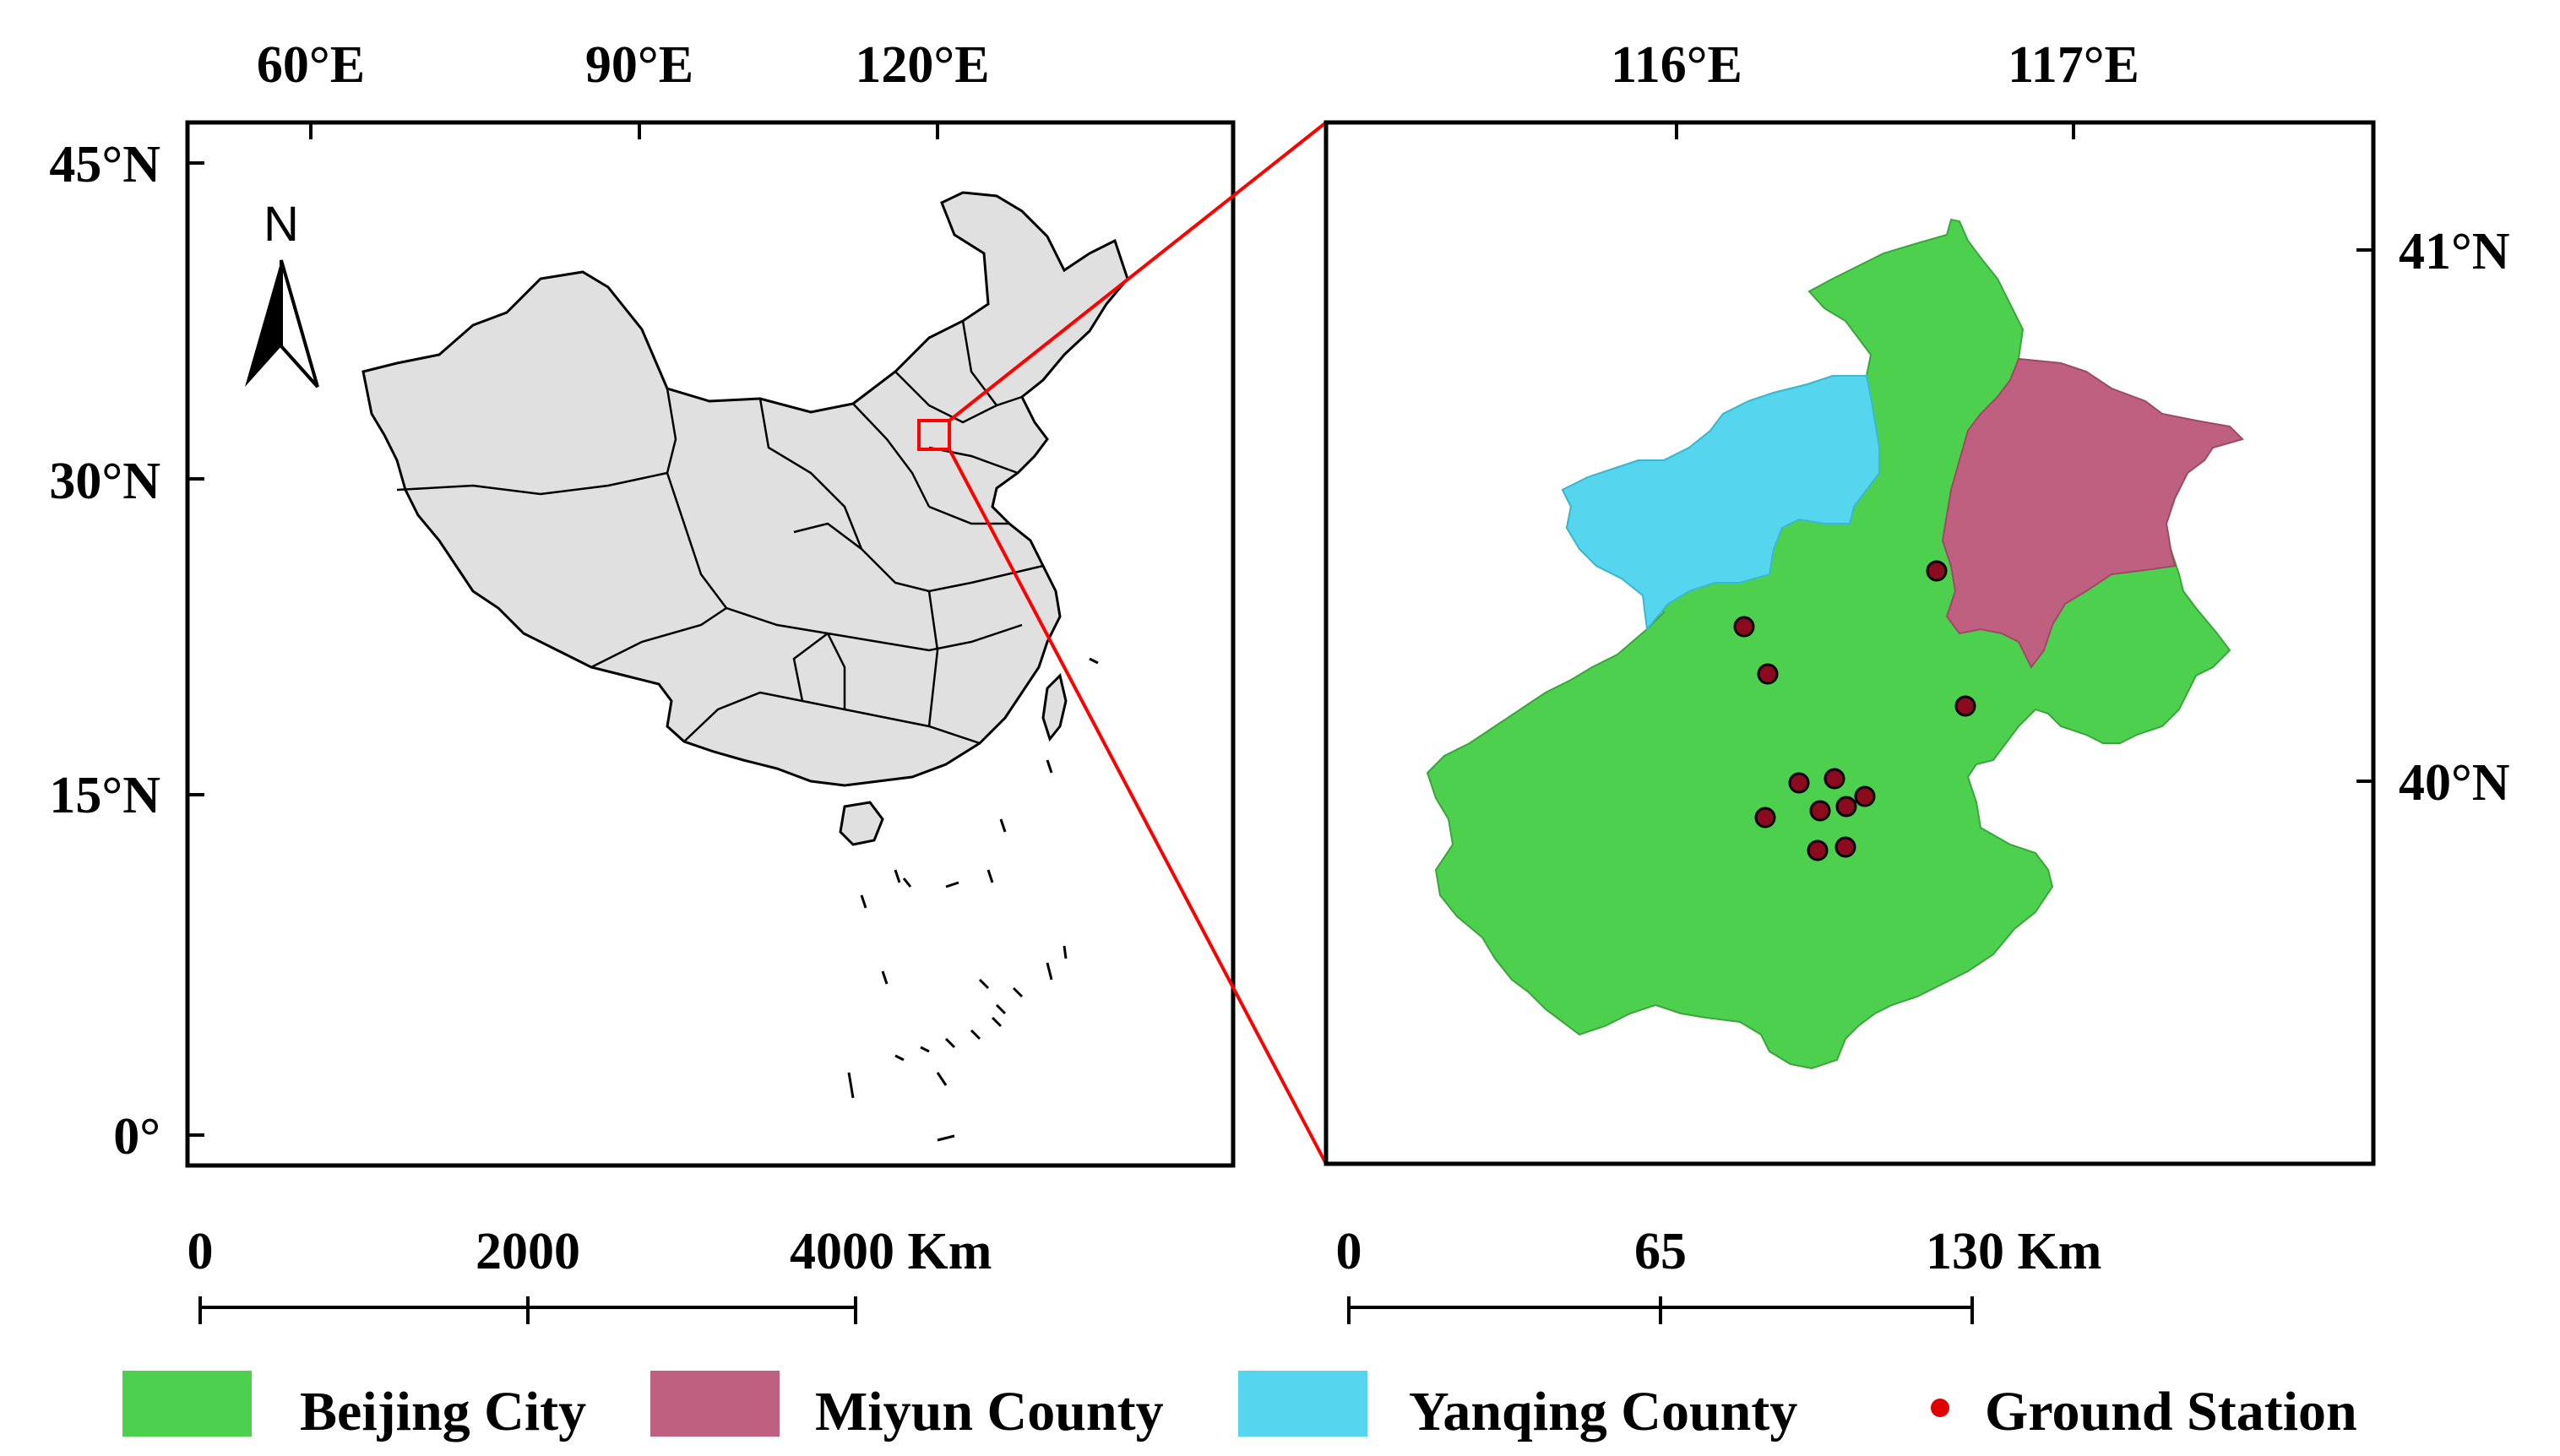 Image resolution: width=2560 pixels, height=1456 pixels. What do you see at coordinates (104, 164) in the screenshot?
I see `left-tick-45n: 45°N` at bounding box center [104, 164].